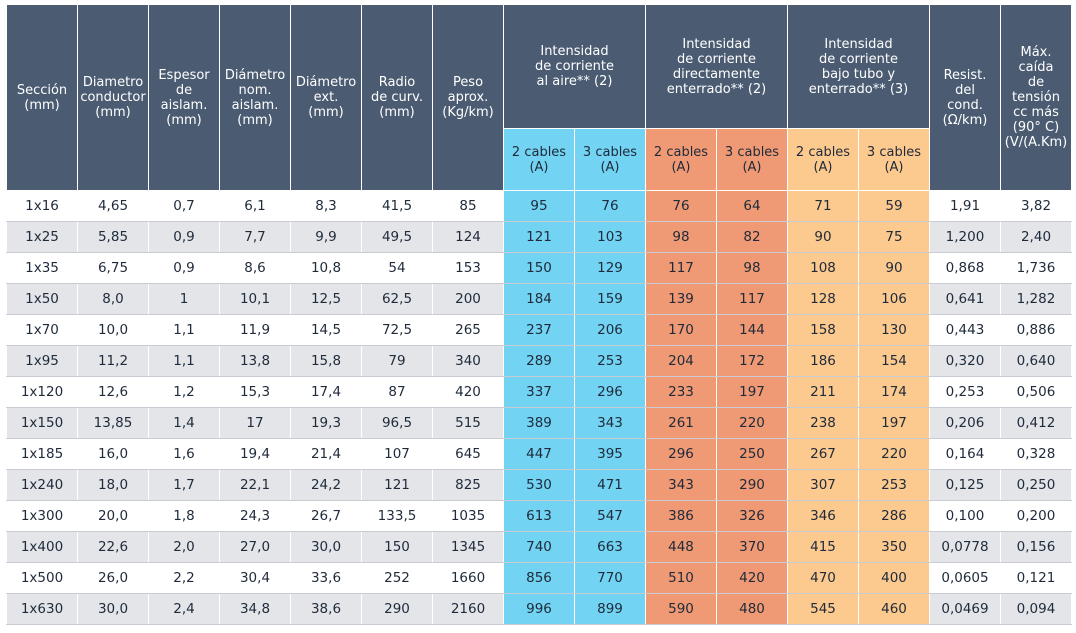  What do you see at coordinates (965, 330) in the screenshot?
I see `cell-resist: 0,443` at bounding box center [965, 330].